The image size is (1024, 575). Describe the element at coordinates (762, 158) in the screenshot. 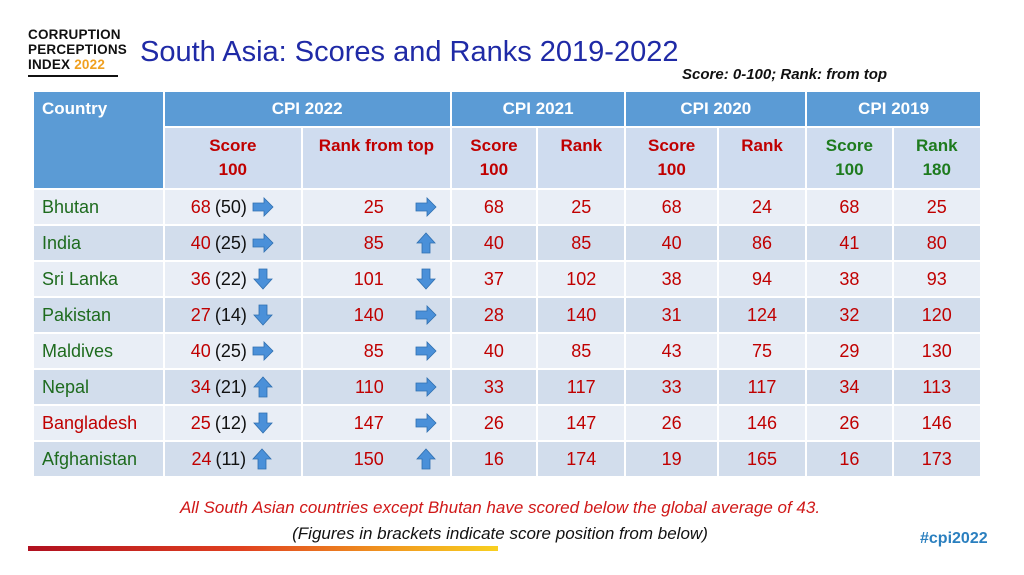

I see `subheader-rank-2020: Rank` at that location.